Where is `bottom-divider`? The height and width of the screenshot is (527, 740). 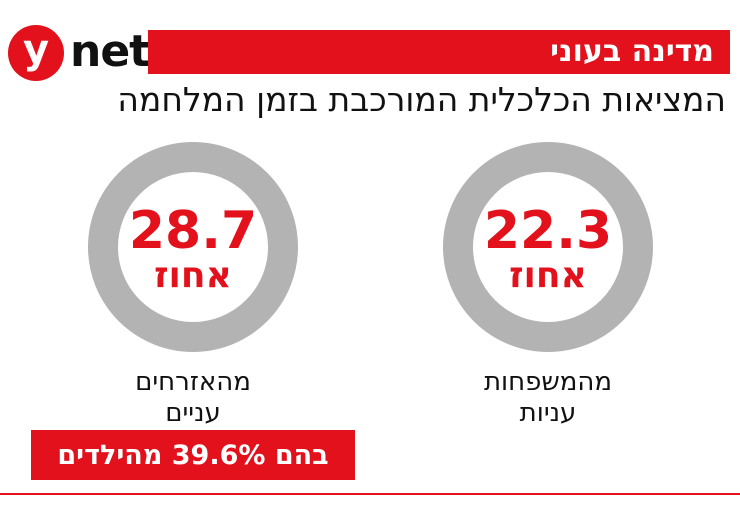
bottom-divider is located at coordinates (370, 494).